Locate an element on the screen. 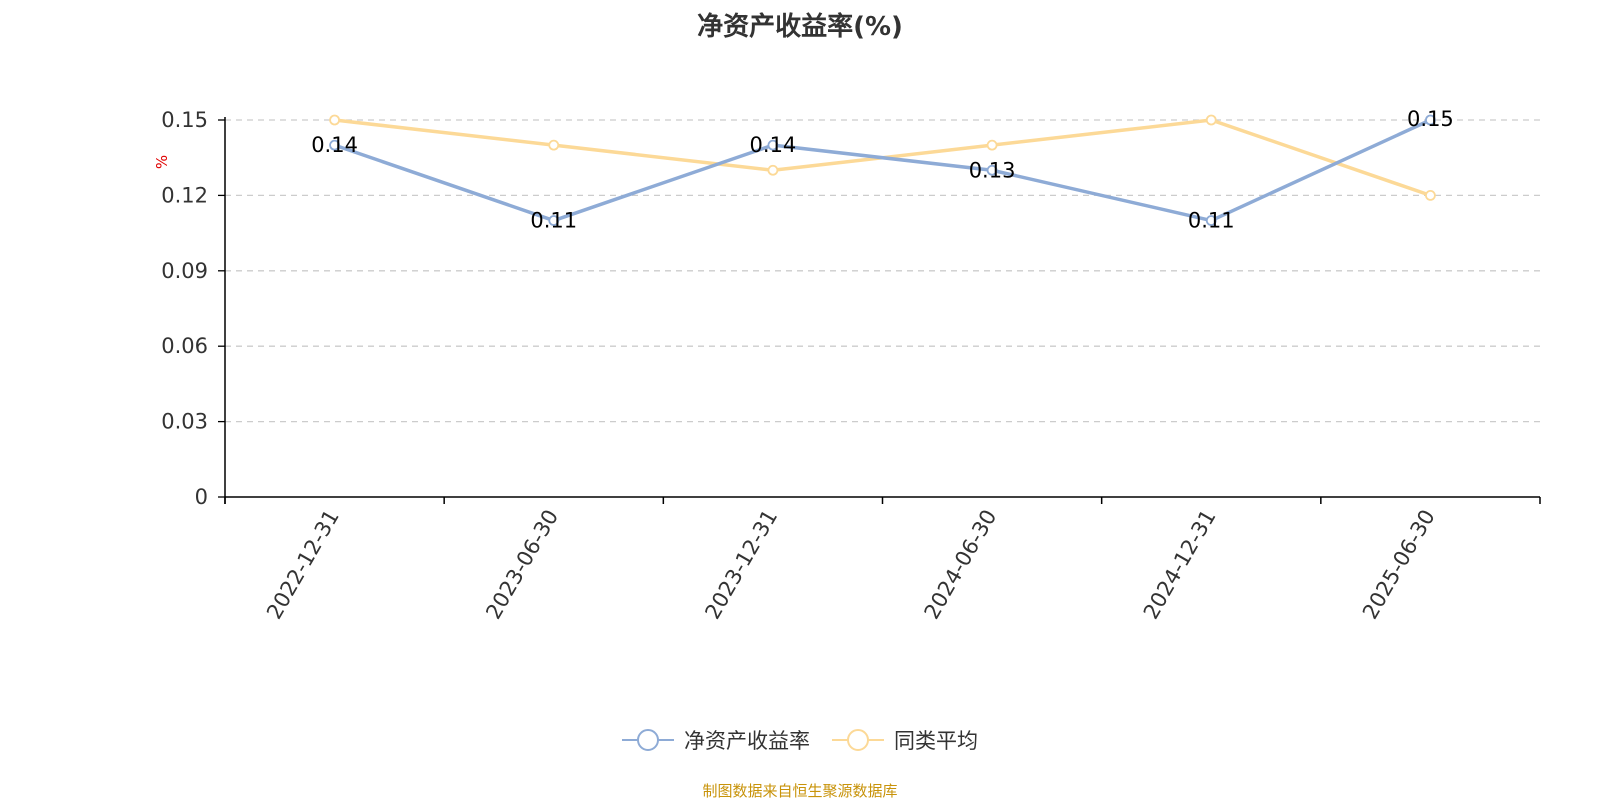 The height and width of the screenshot is (801, 1600). legend-item-peer-average: 同类平均 is located at coordinates (905, 740).